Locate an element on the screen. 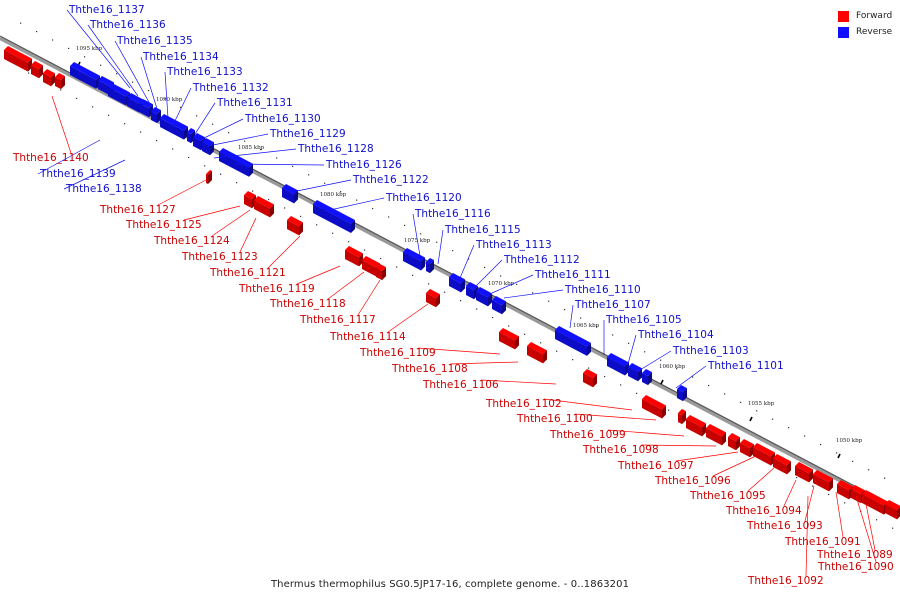 The width and height of the screenshot is (900, 600). gene-label: Ththe16_1131 is located at coordinates (254, 103).